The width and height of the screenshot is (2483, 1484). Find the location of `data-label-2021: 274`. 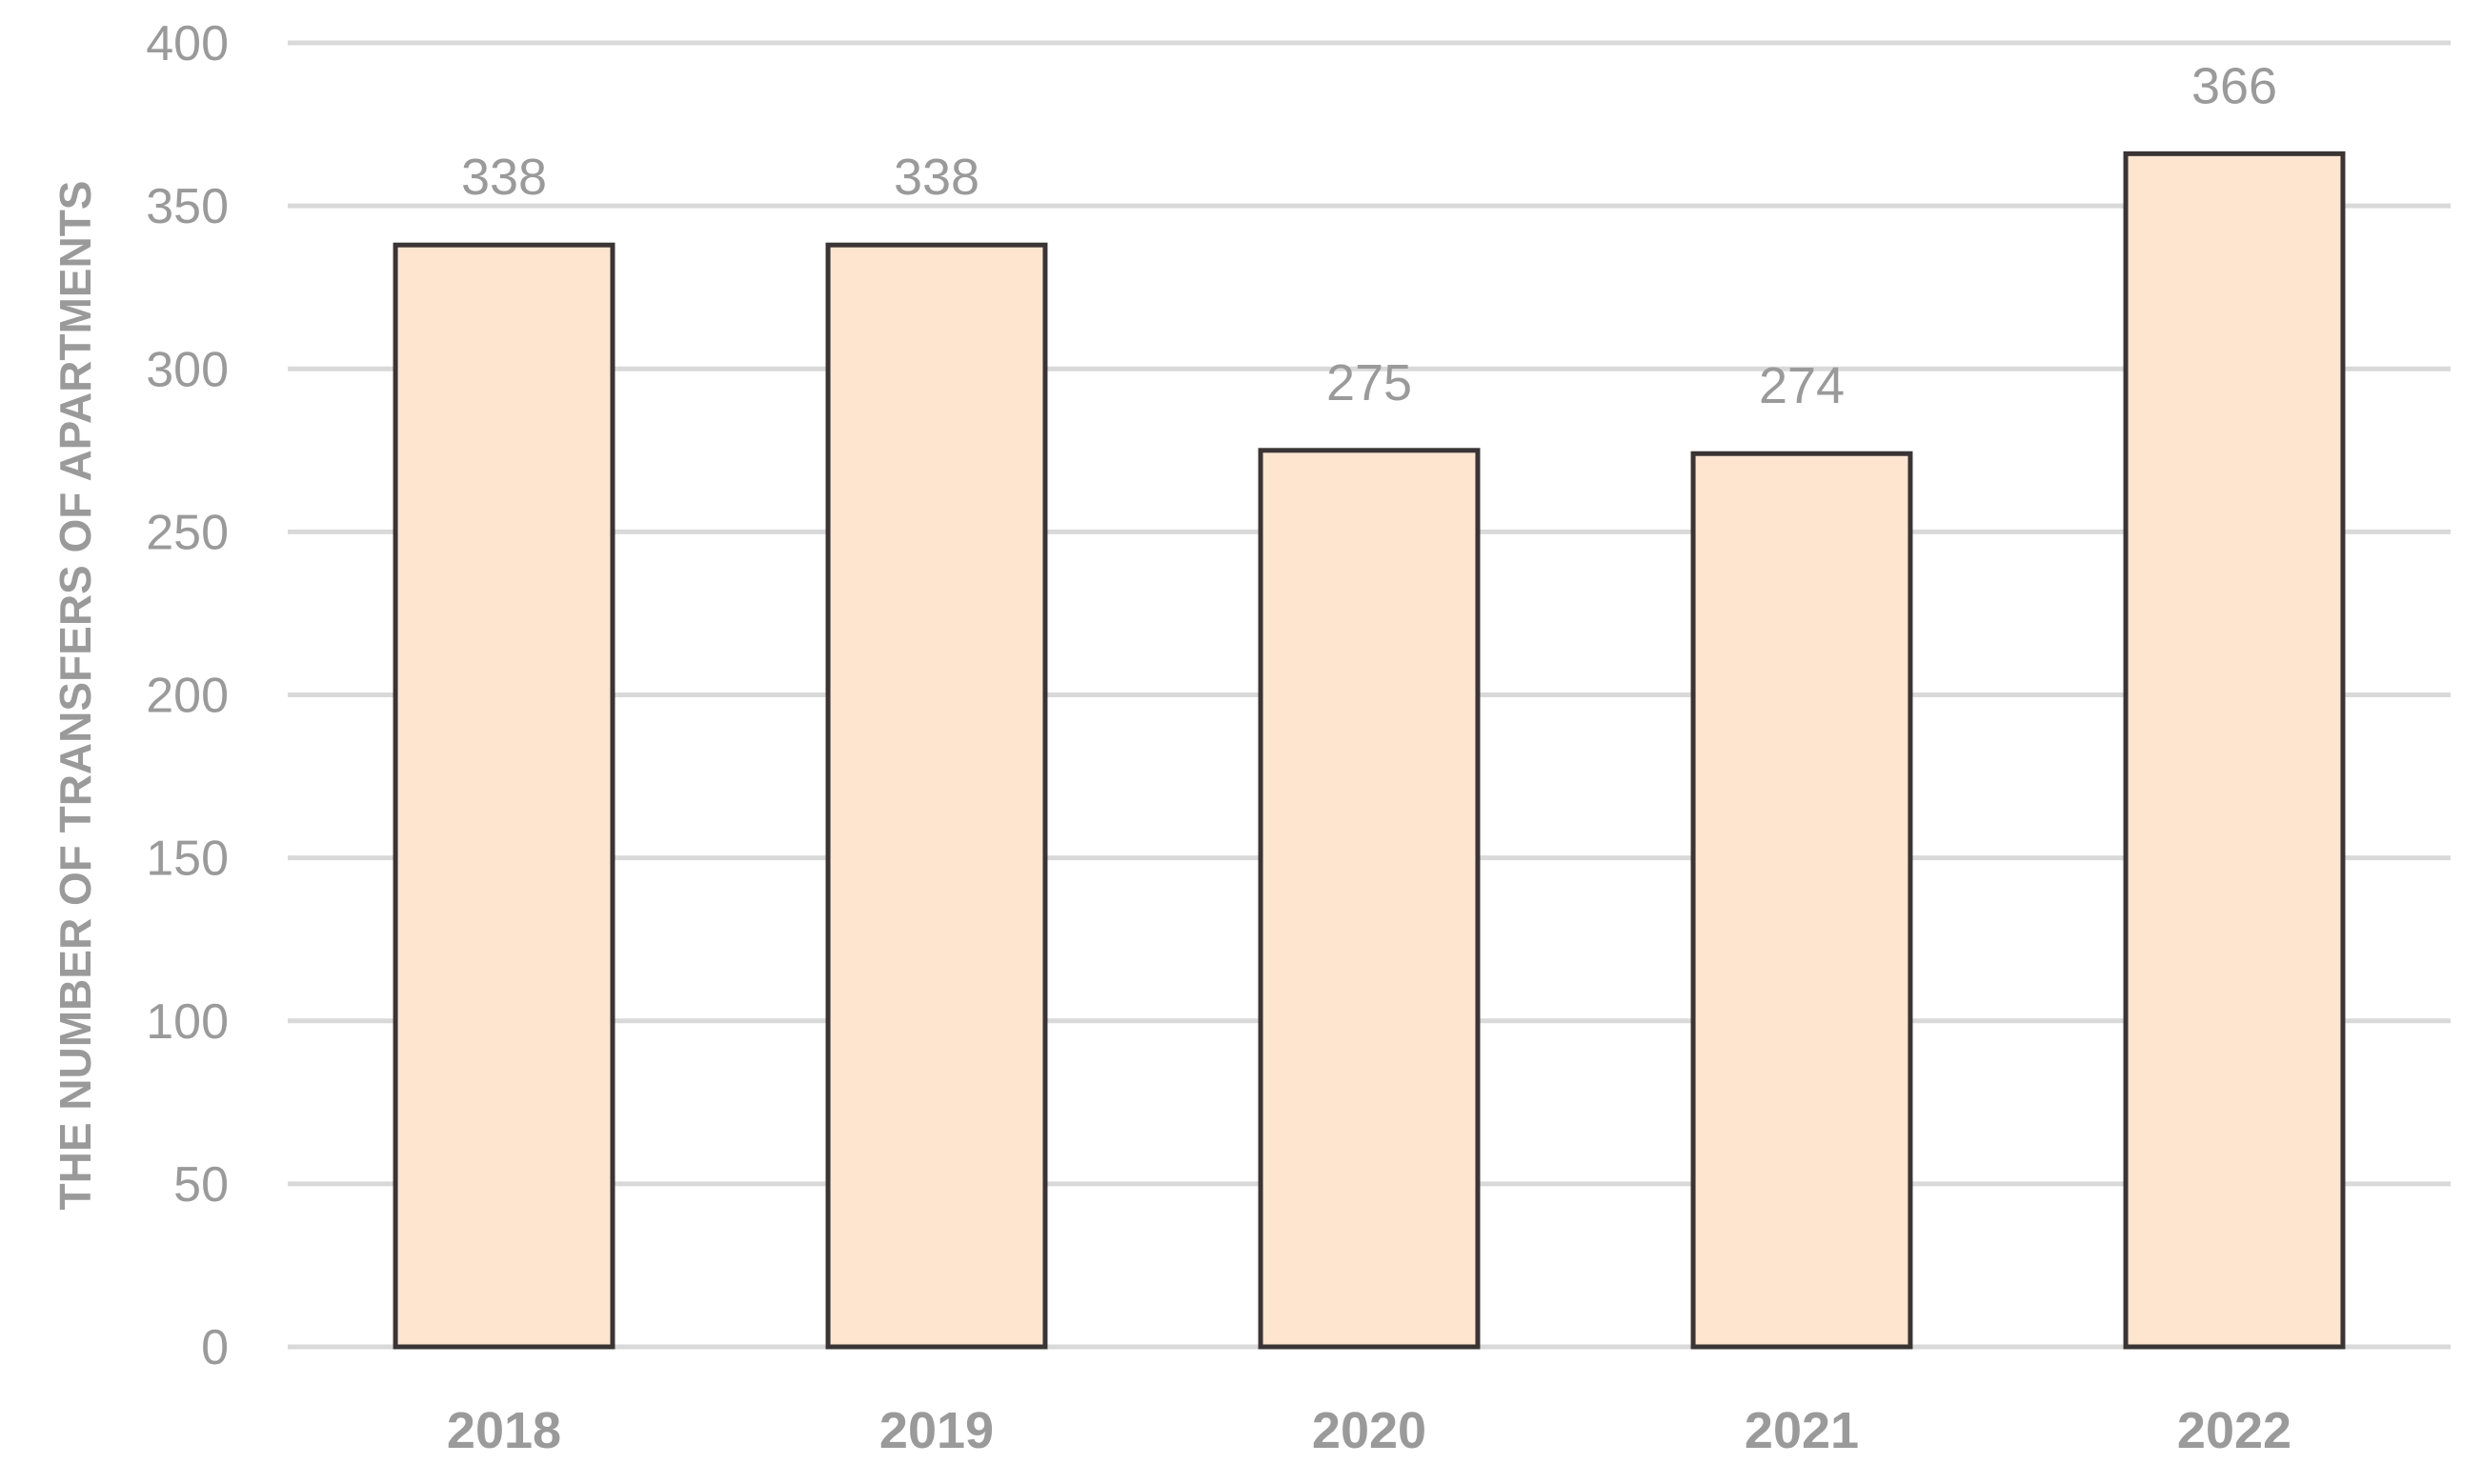

data-label-2021: 274 is located at coordinates (1802, 386).